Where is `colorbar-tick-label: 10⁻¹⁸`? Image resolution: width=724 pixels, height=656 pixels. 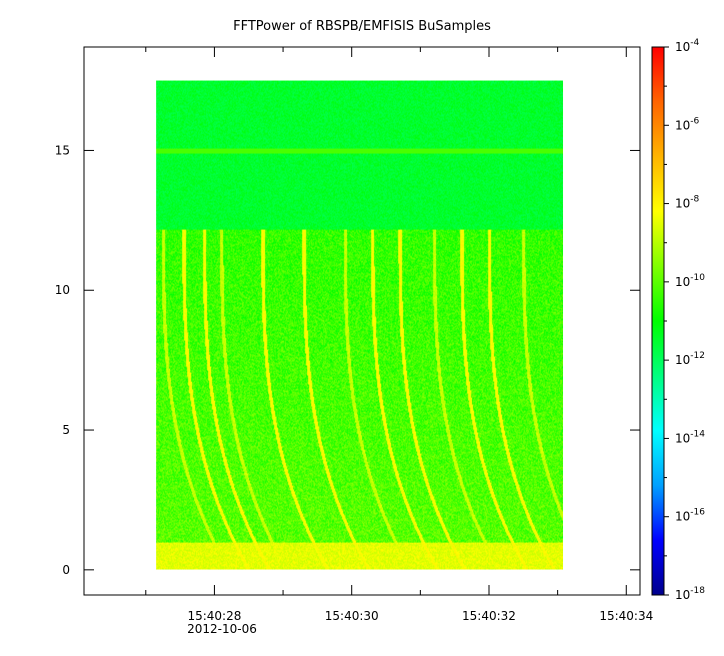 colorbar-tick-label: 10⁻¹⁸ is located at coordinates (690, 594).